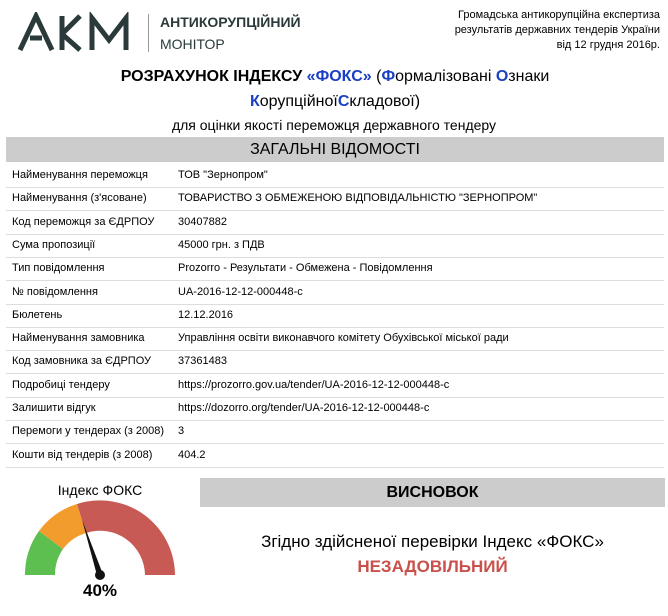  I want to click on gauge-title: Індекс ФОКС, so click(100, 490).